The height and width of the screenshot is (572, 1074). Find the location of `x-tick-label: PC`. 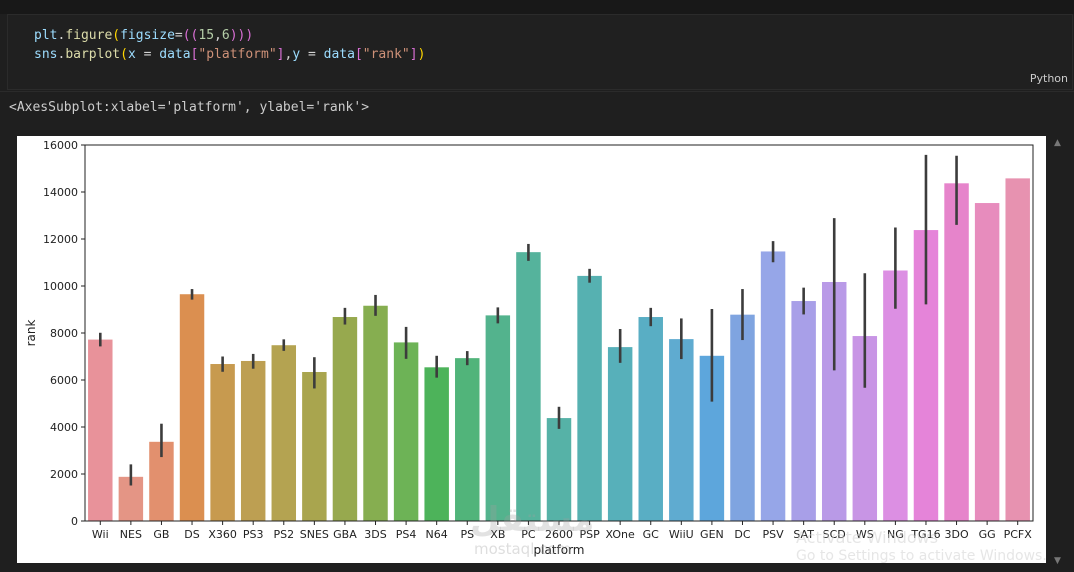

x-tick-label: PC is located at coordinates (528, 534).